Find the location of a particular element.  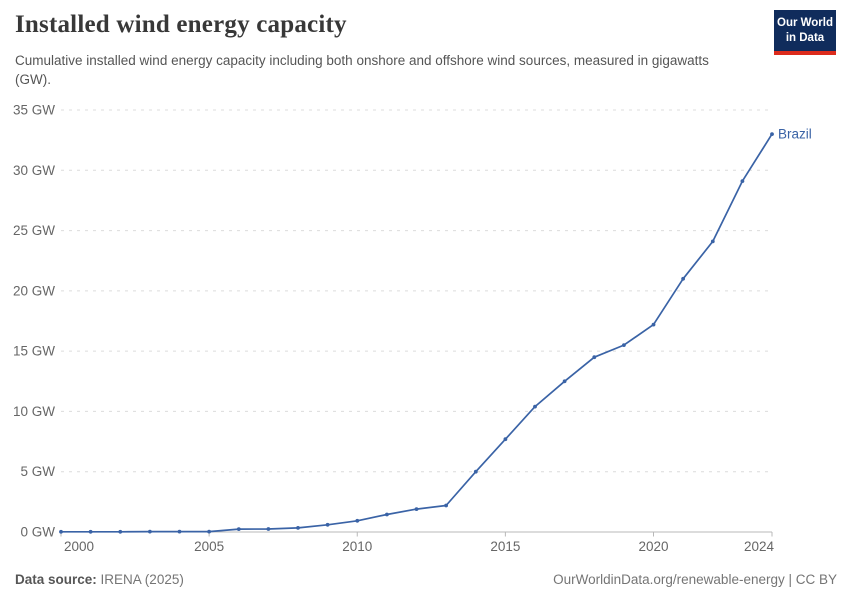

data-source: Data source: IRENA (2025) is located at coordinates (99, 579).